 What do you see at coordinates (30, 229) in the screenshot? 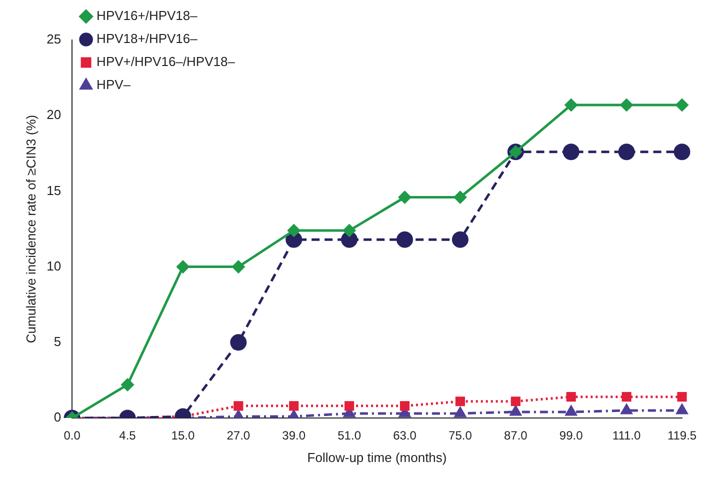
I see `y-axis-title: Cumulative incidence rate of ≥CIN3 (%)` at bounding box center [30, 229].